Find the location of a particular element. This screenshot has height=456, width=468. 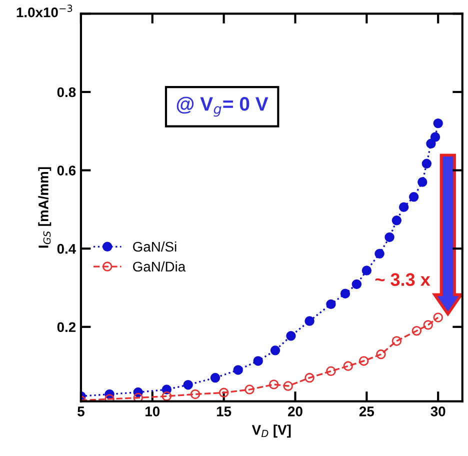

x-tick-label: 10 is located at coordinates (153, 411).